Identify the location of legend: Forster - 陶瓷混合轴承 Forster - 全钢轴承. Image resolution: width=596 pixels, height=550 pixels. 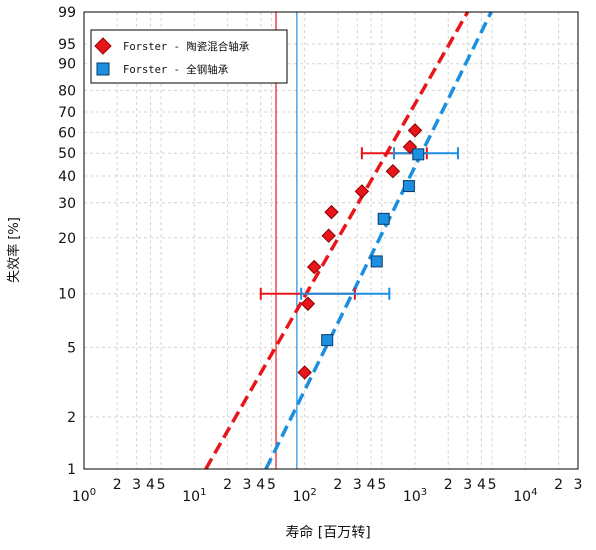
(189, 56).